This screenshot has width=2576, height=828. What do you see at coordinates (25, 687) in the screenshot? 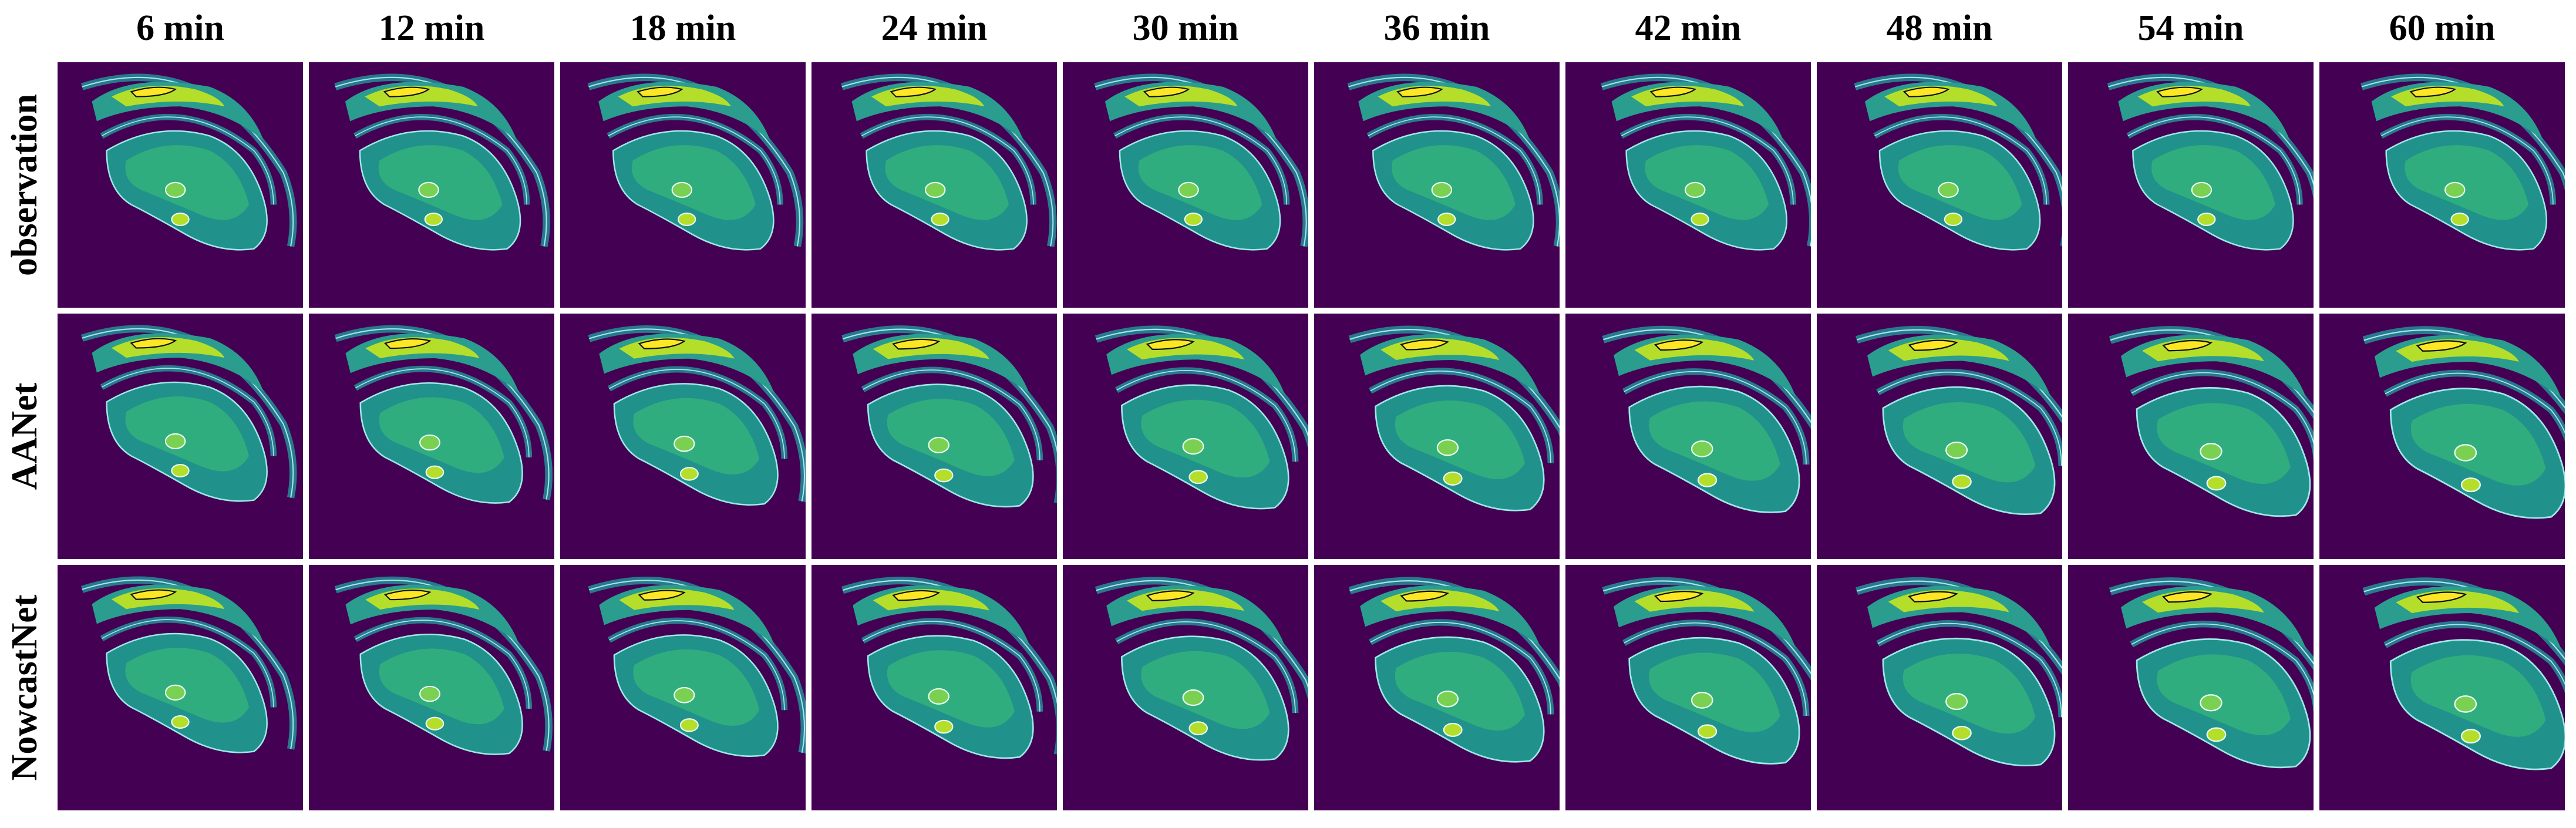
I see `row-label: NowcastNet` at bounding box center [25, 687].